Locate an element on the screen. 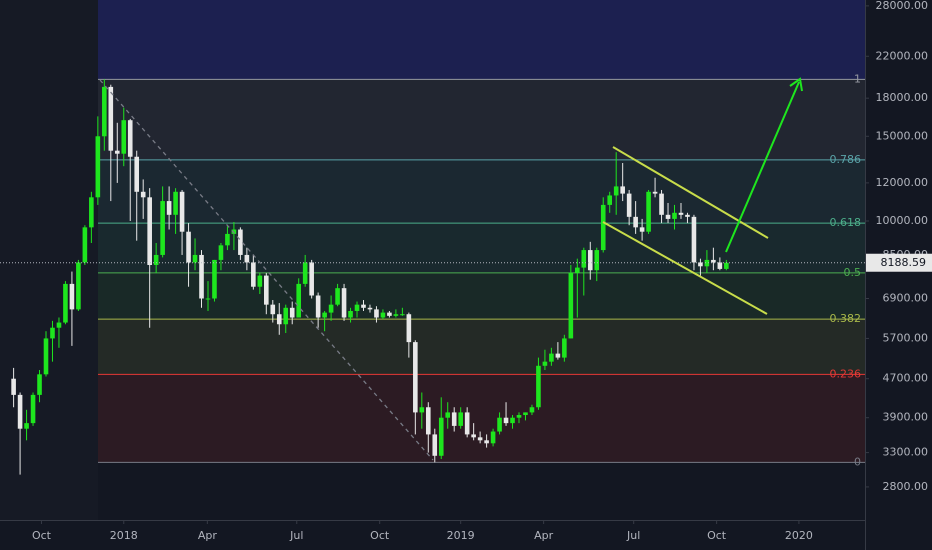  fib-label: 0.618 is located at coordinates (846, 222).